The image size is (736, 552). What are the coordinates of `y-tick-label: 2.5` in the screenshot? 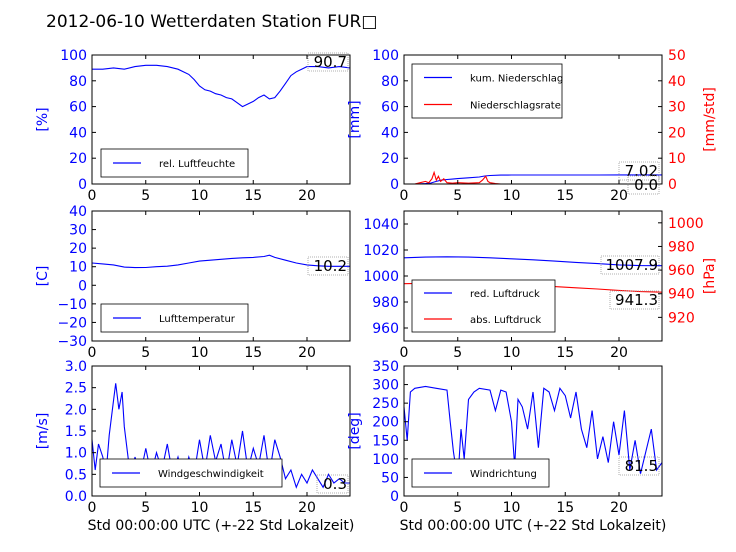 It's located at (76, 389).